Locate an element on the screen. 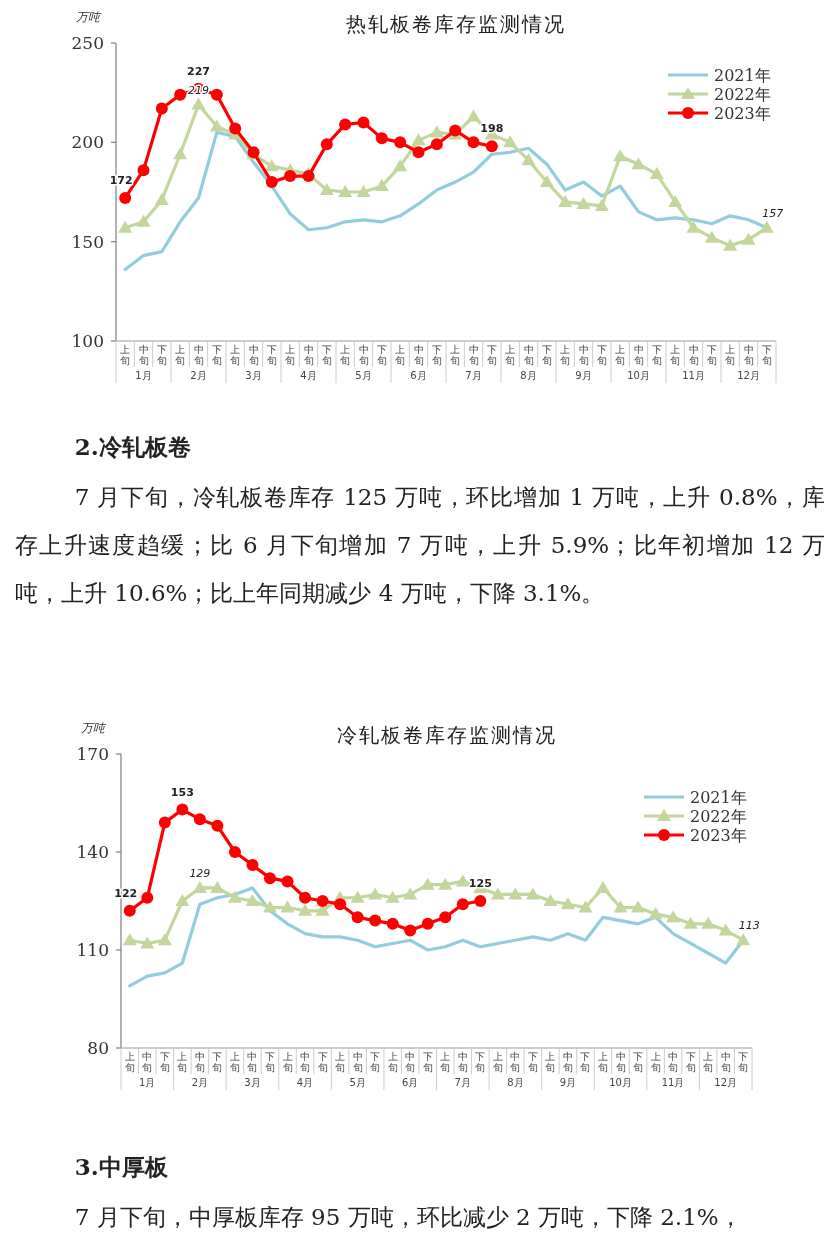 The image size is (840, 1242). data-label: 129 is located at coordinates (200, 873).